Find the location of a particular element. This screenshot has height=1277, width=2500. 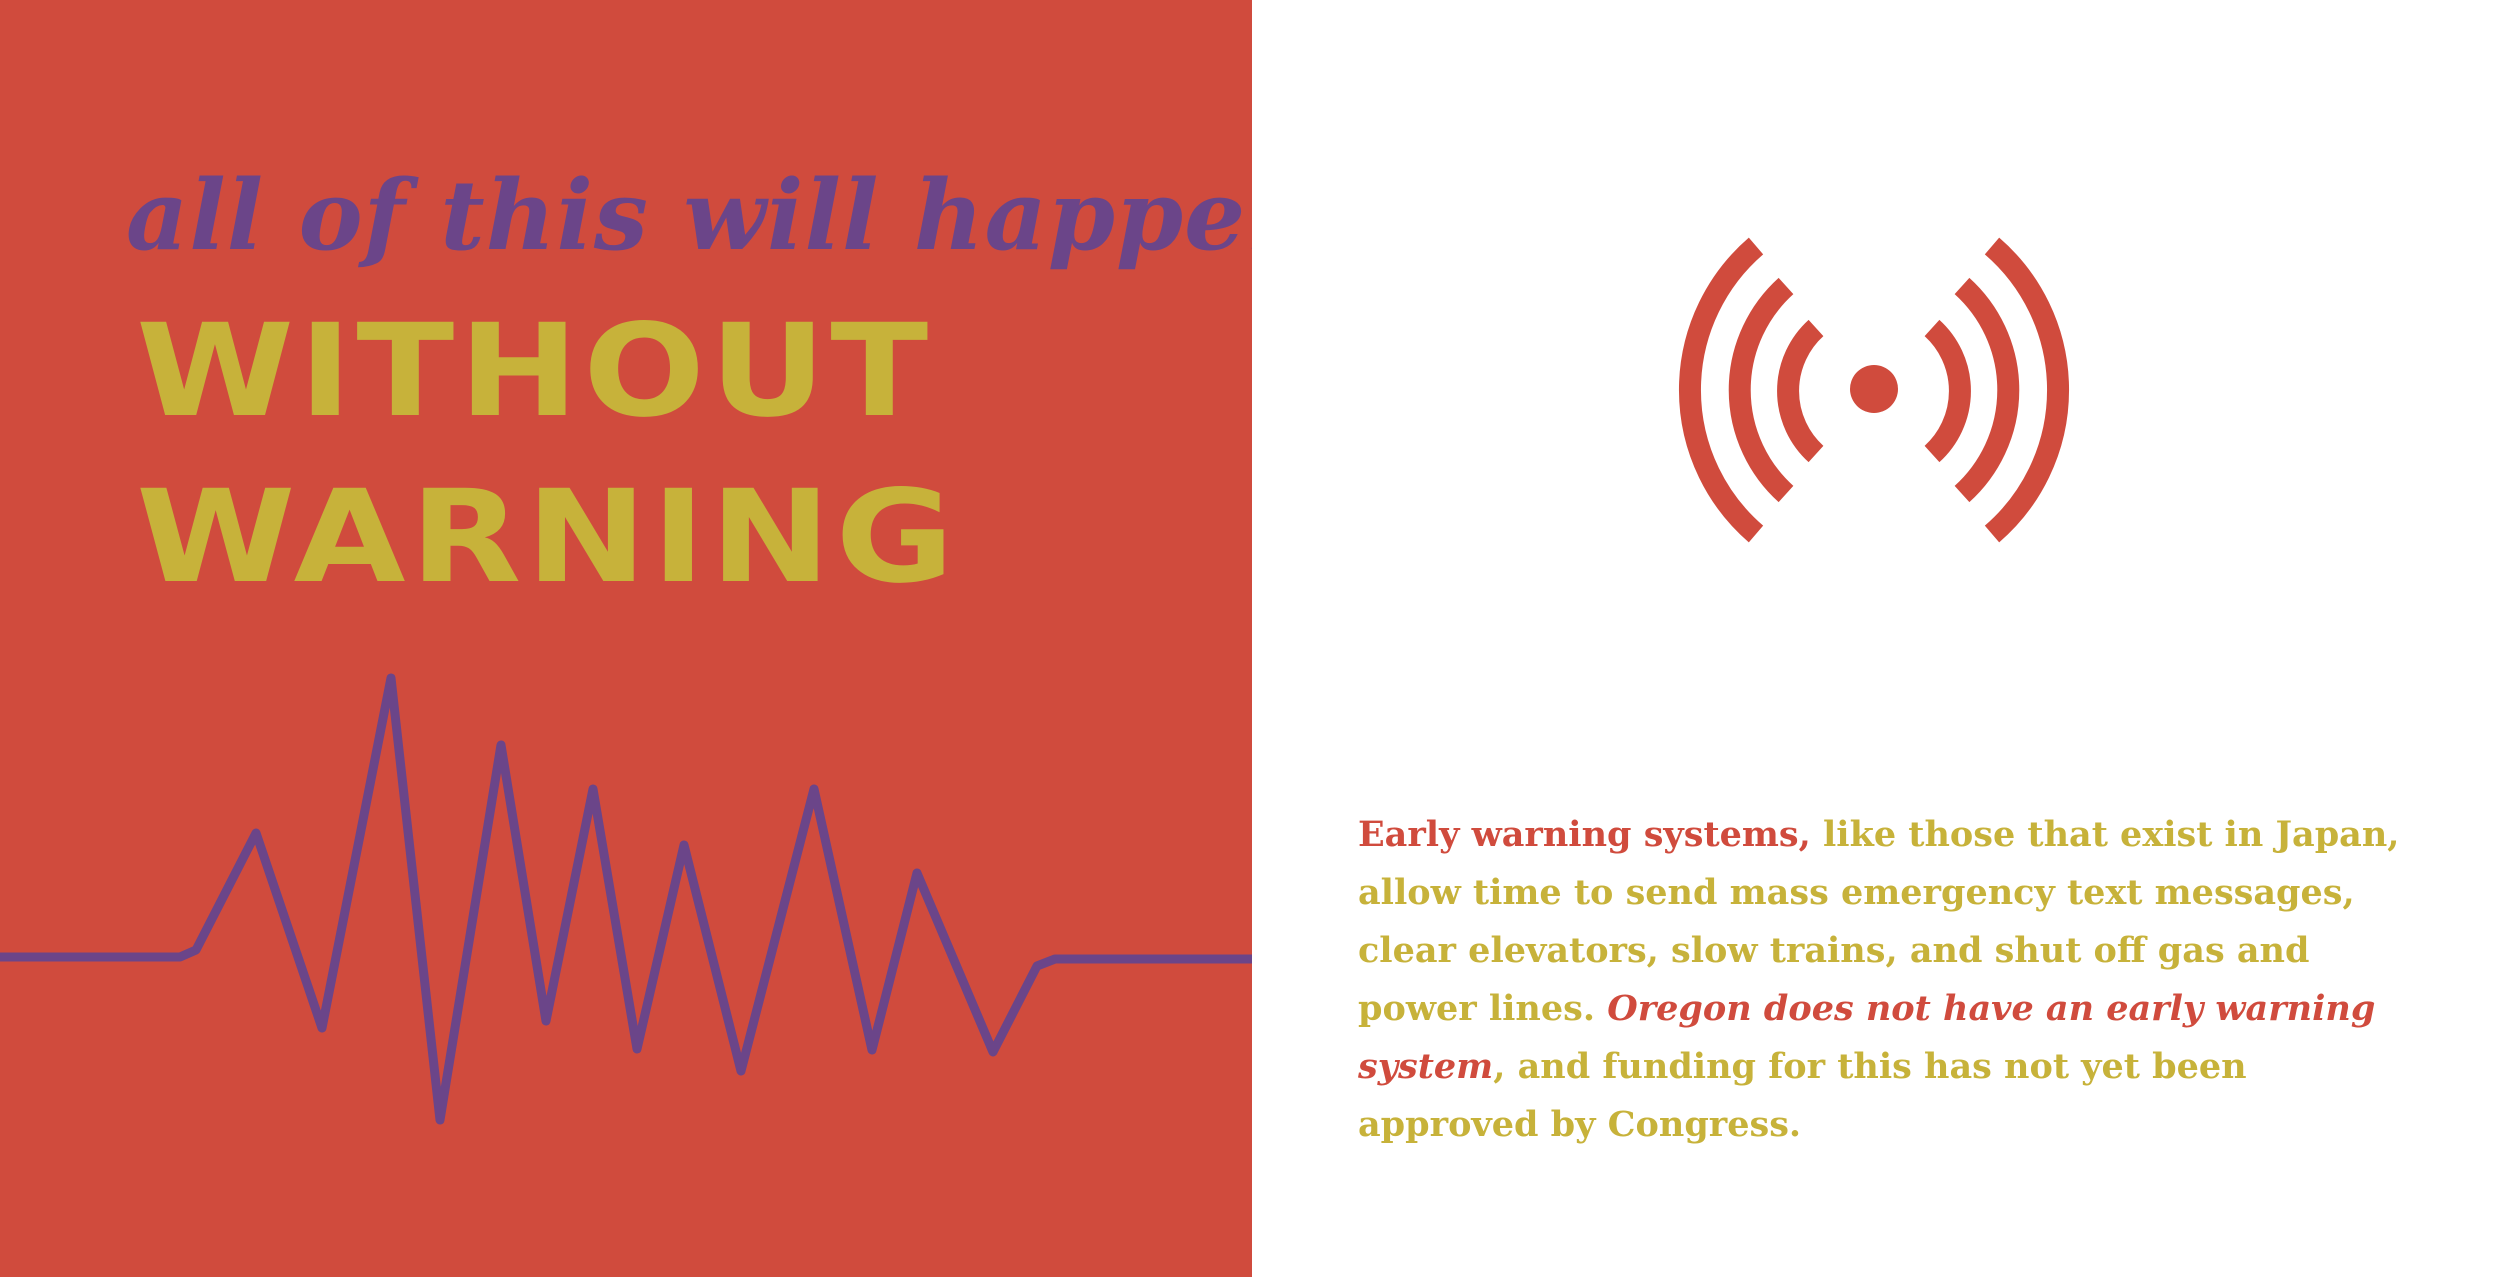

signal-arc-outer-left is located at coordinates (1721, 390).